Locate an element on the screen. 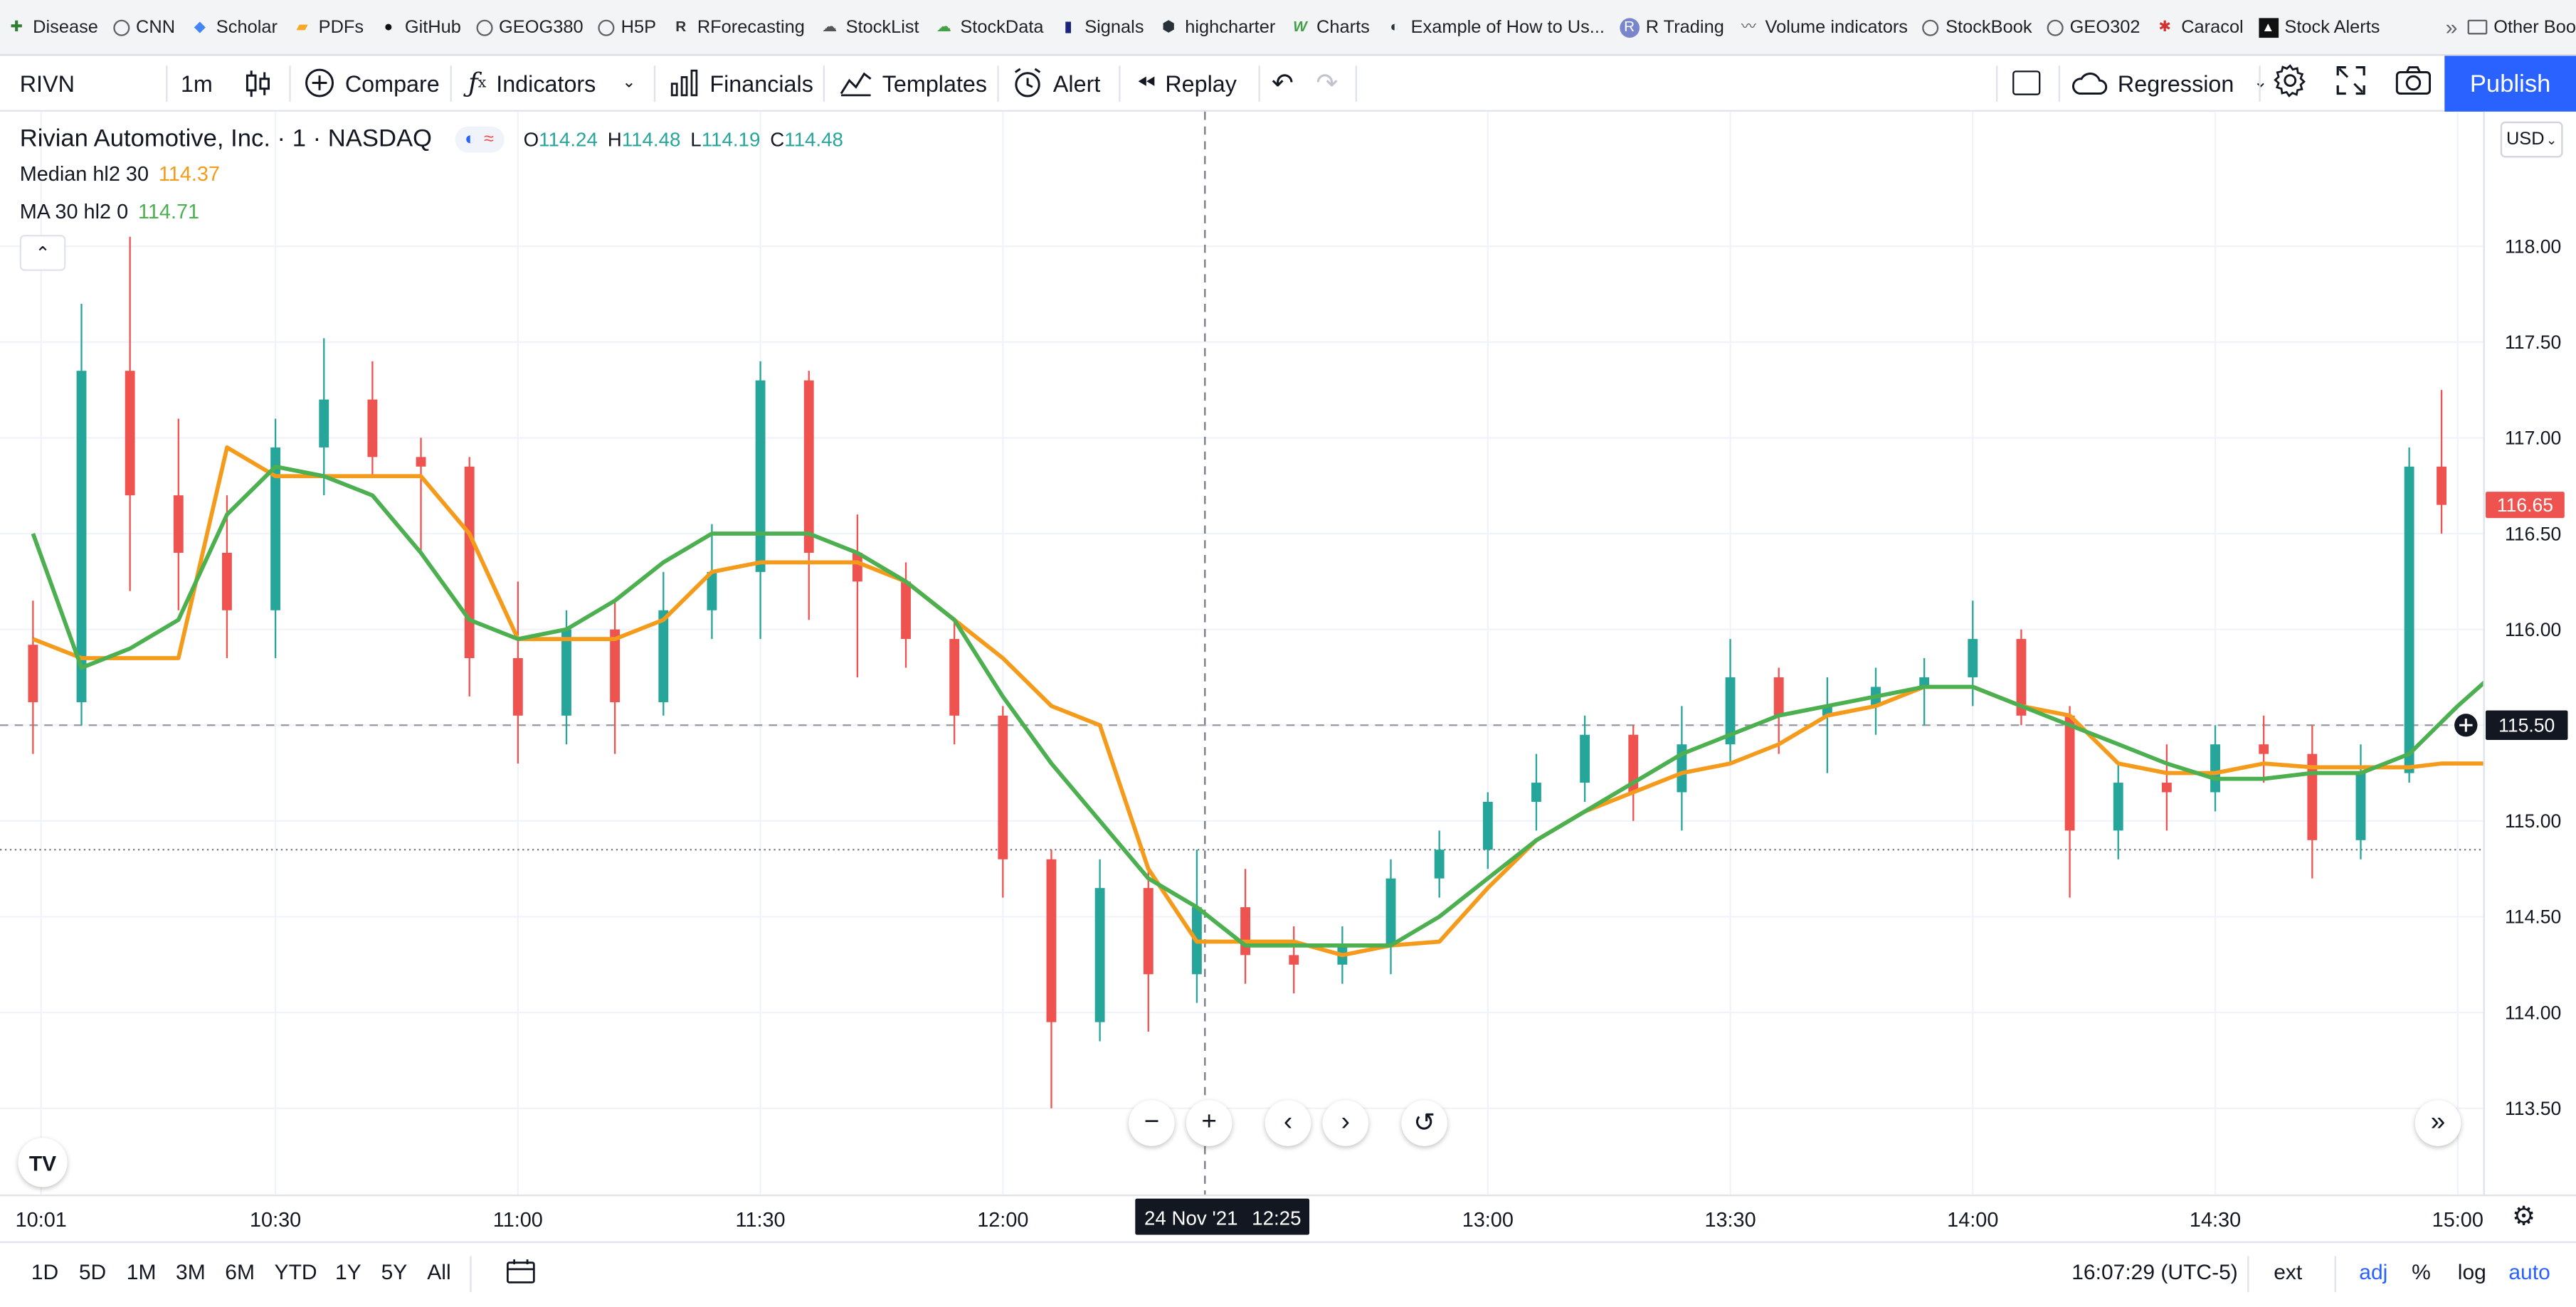 This screenshot has height=1307, width=2576. clock-timezone: 16:07:29 (UTC-5) is located at coordinates (2155, 1271).